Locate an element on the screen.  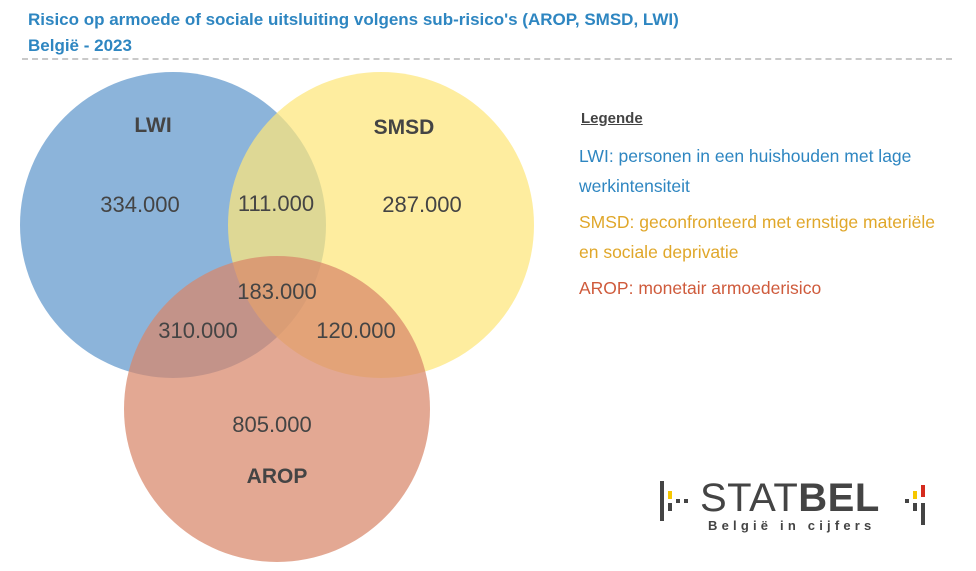
logo-word-light: STAT is located at coordinates (749, 498).